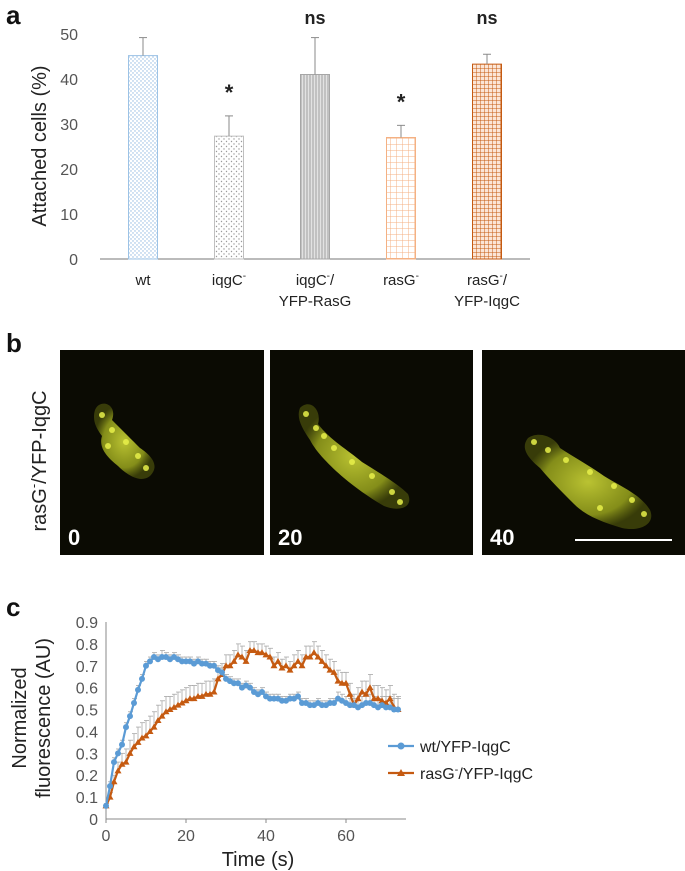  I want to click on line-chart-y-tick-label: 0.4, so click(87, 732).